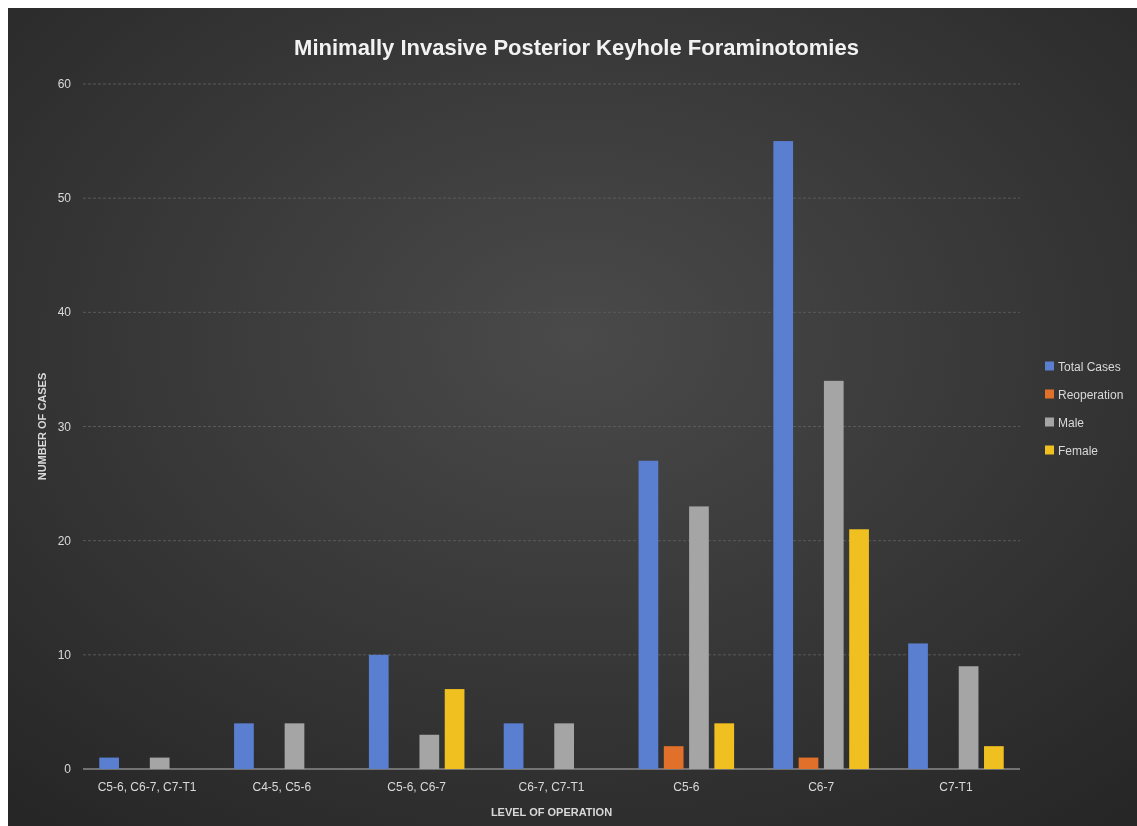 This screenshot has height=826, width=1137. I want to click on x-axis-title: LEVEL OF OPERATION, so click(551, 812).